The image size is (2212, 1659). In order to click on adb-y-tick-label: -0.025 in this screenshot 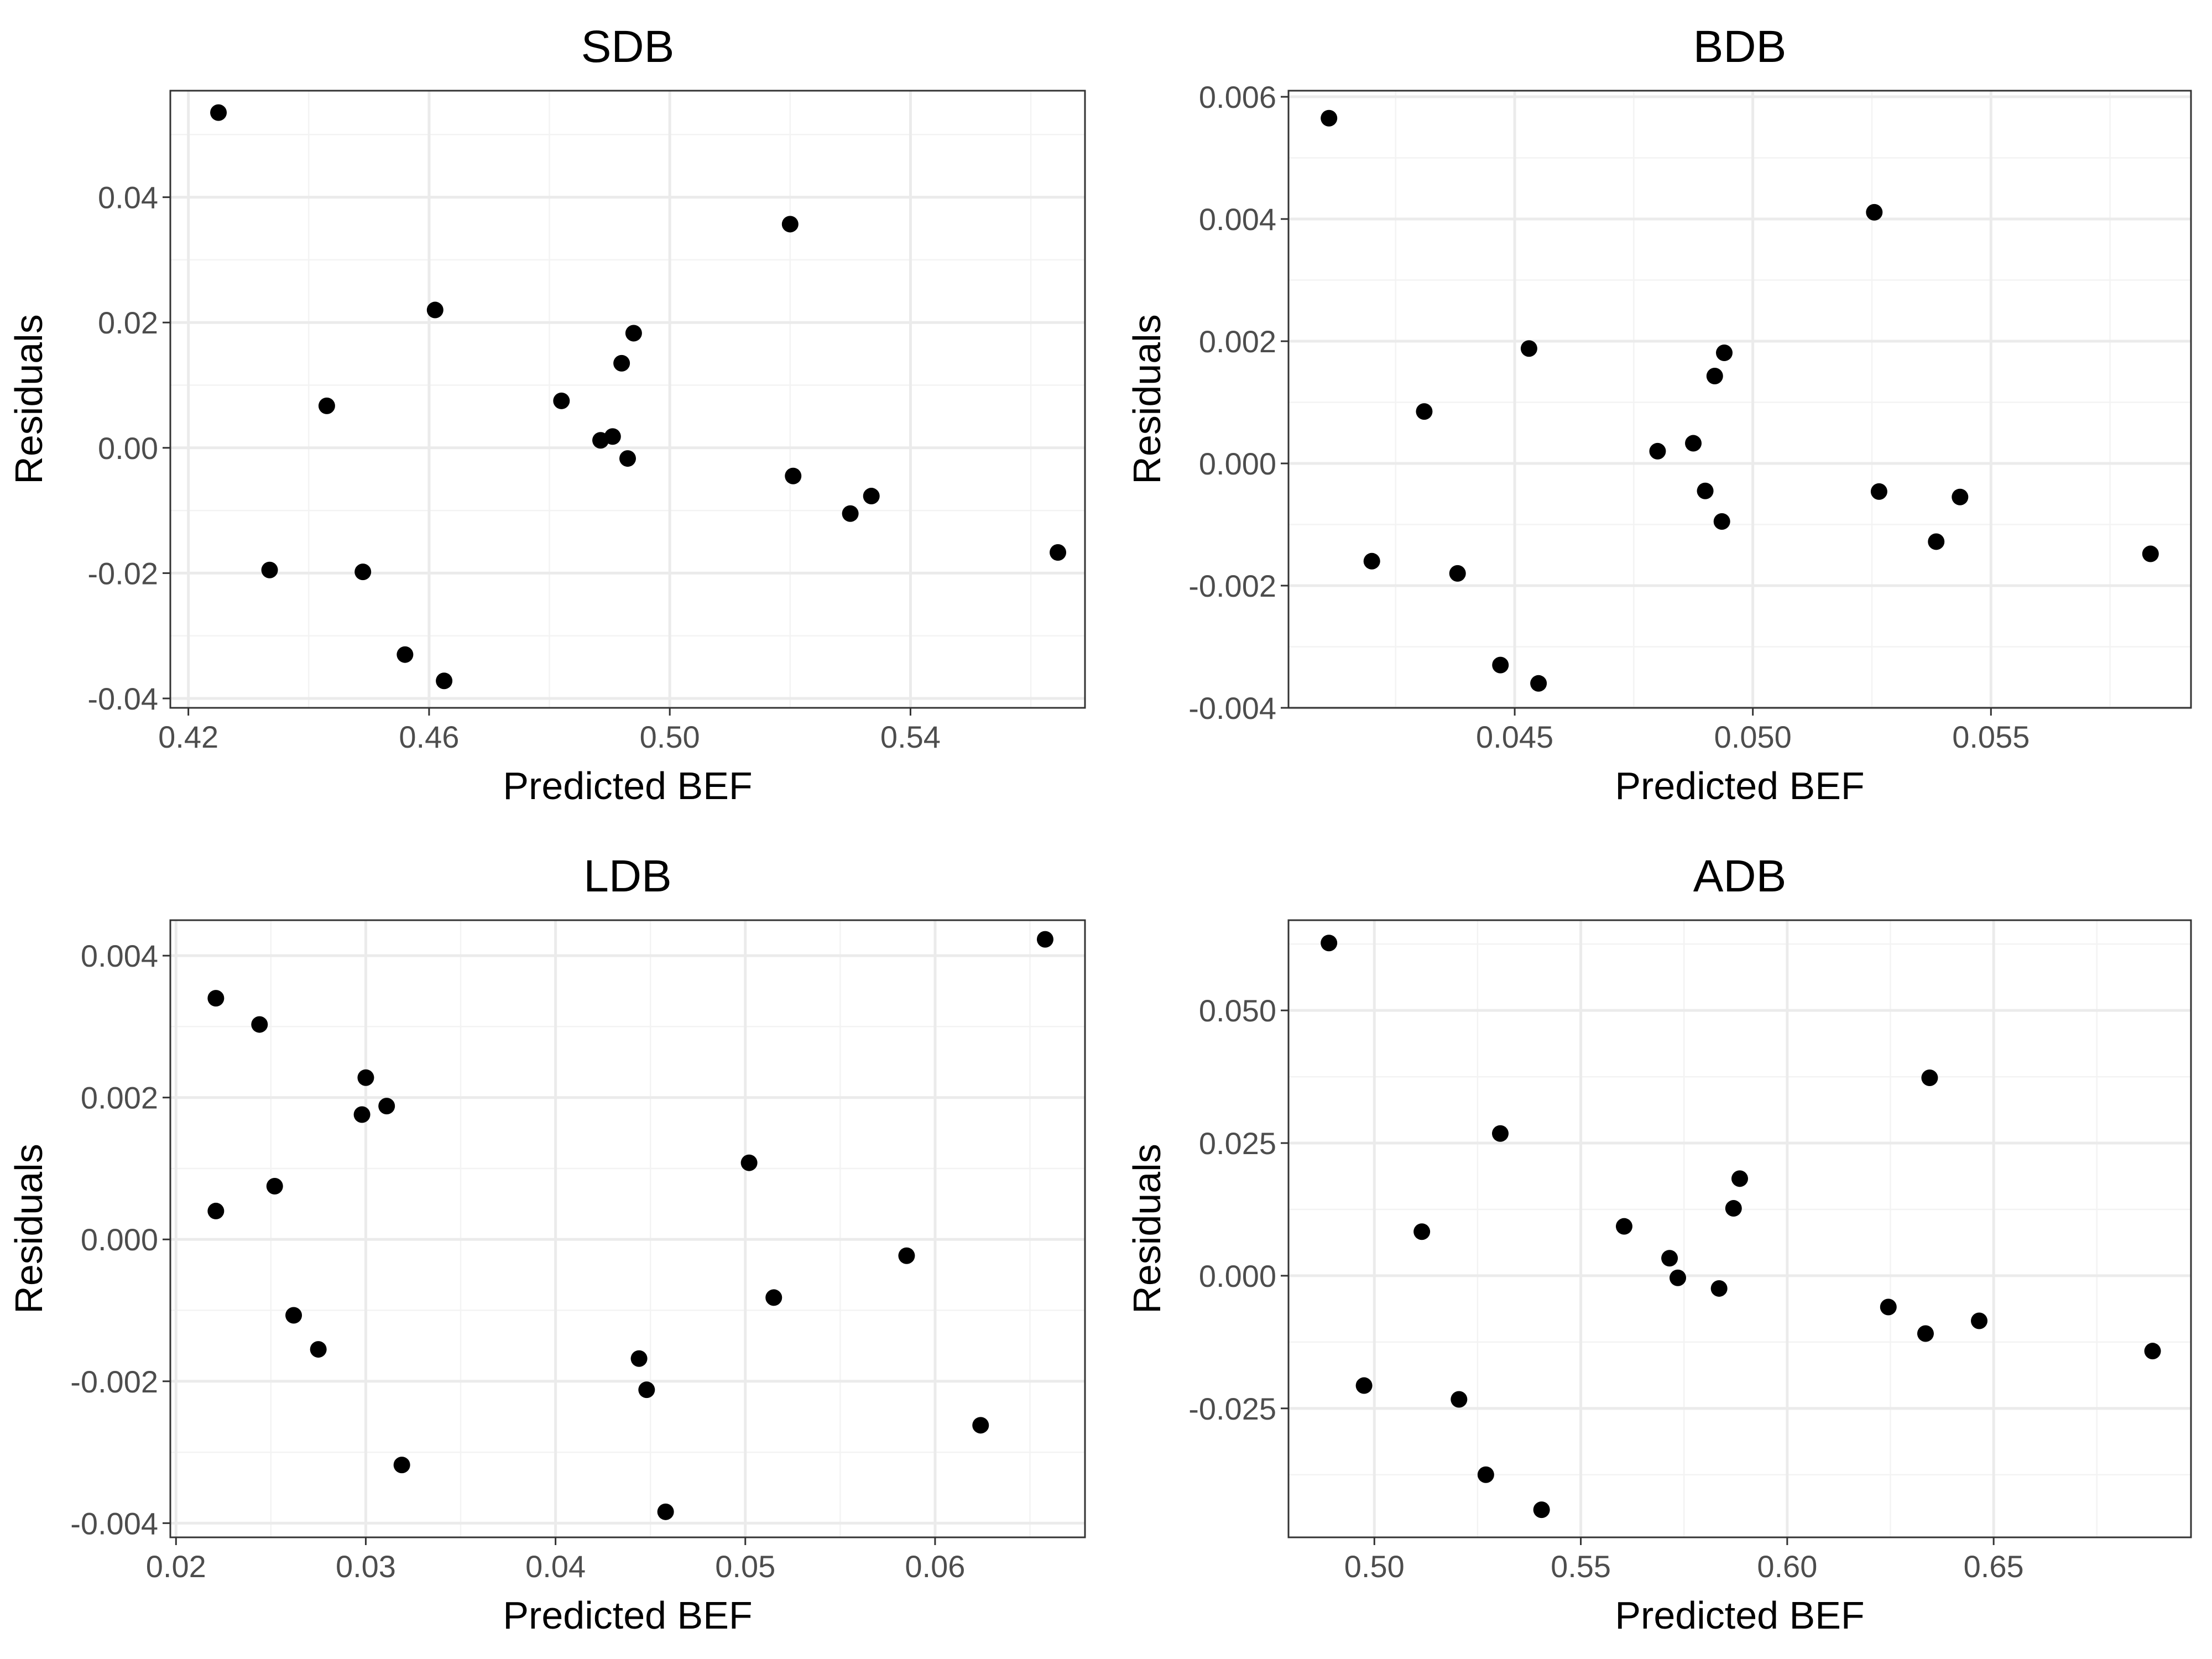, I will do `click(1232, 1408)`.